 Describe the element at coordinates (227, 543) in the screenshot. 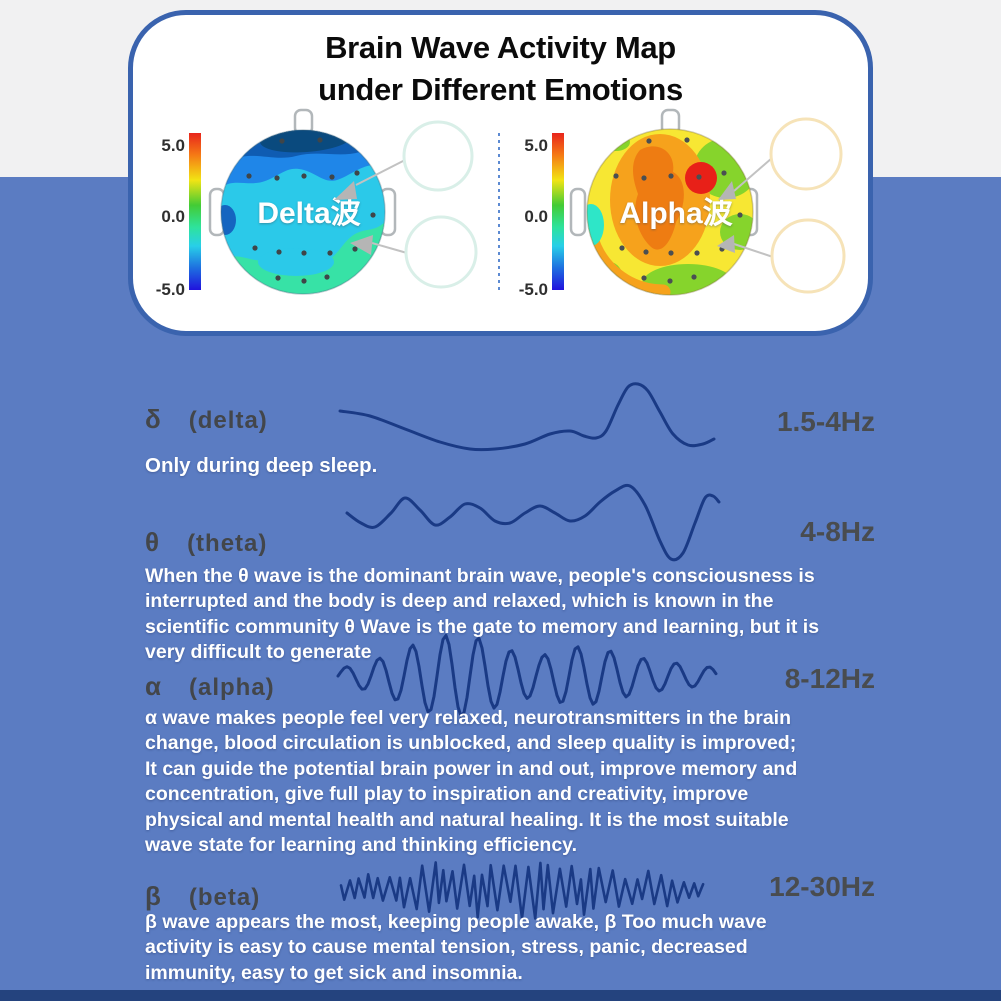

I see `theta-name: (theta)` at that location.